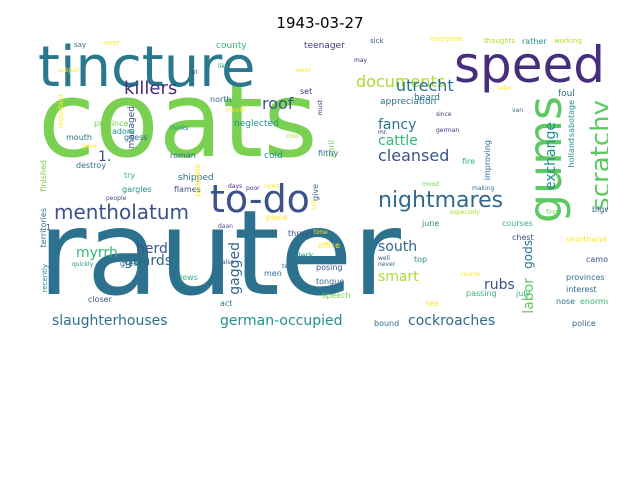  Describe the element at coordinates (306, 91) in the screenshot. I see `word-cloud-word: set` at that location.